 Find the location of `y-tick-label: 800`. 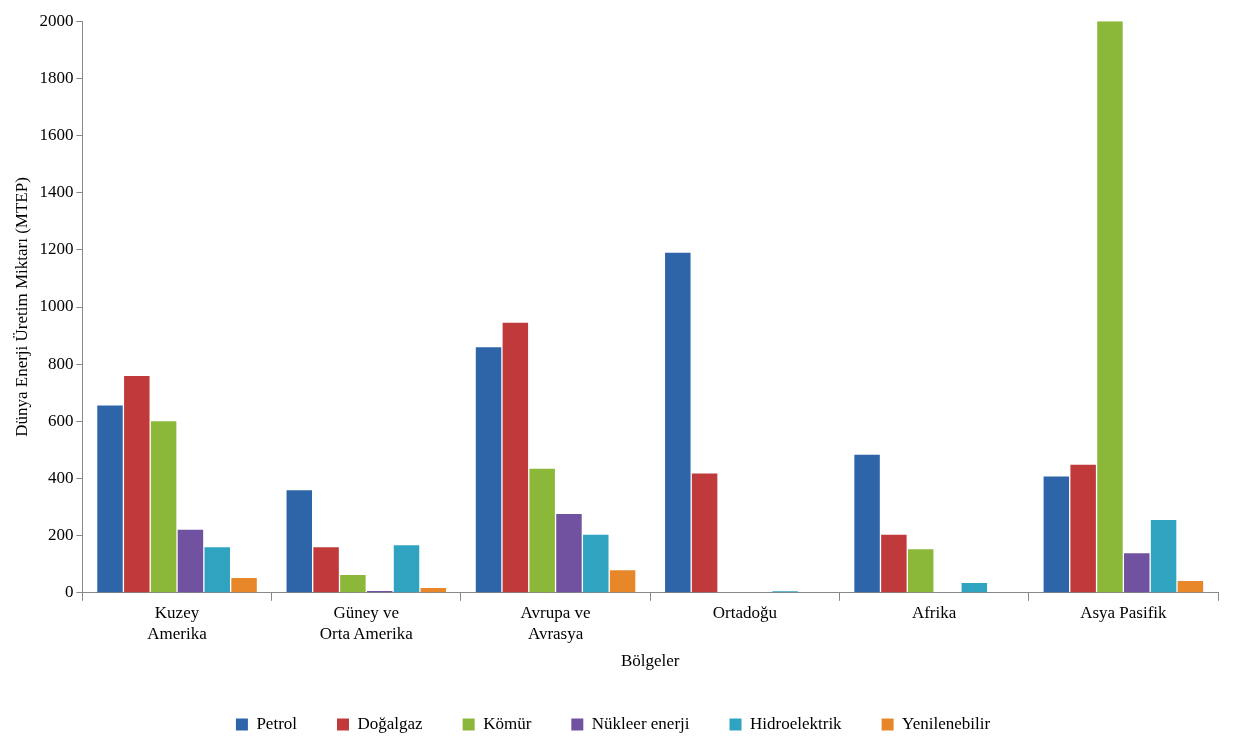

y-tick-label: 800 is located at coordinates (60, 363).